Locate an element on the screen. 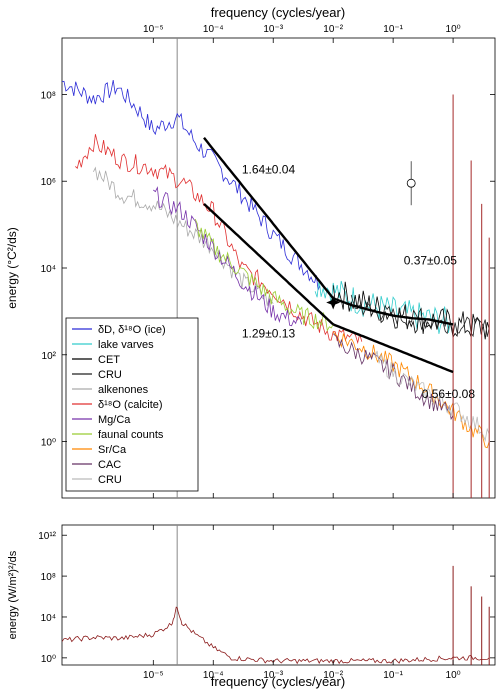 This screenshot has width=500, height=695. bottom-y-axis-label: energy (W/m²)²/ds is located at coordinates (13, 594).